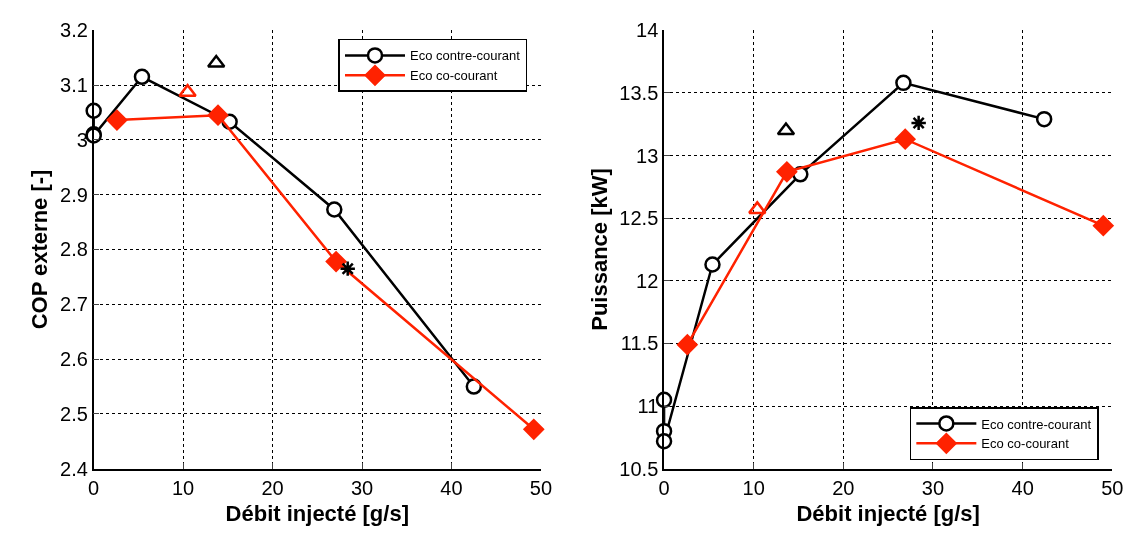  What do you see at coordinates (639, 468) in the screenshot?
I see `y-tick-label: 10.5` at bounding box center [639, 468].